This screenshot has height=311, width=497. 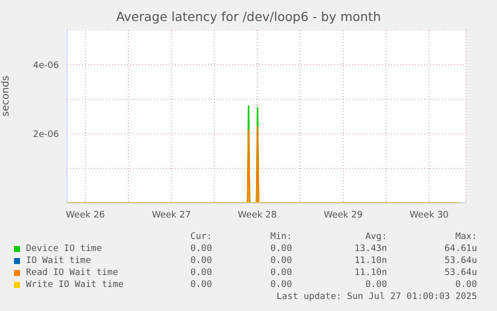 What do you see at coordinates (201, 237) in the screenshot?
I see `text: Cur:` at bounding box center [201, 237].